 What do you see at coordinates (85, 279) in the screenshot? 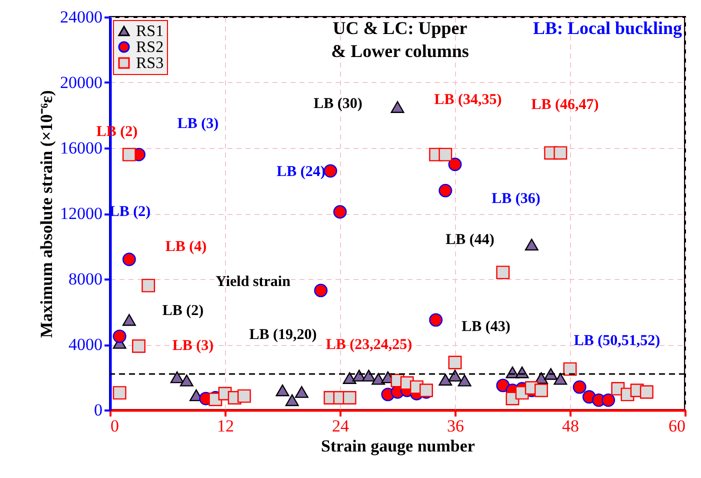
I see `y-tick-label: 8000` at bounding box center [85, 279].